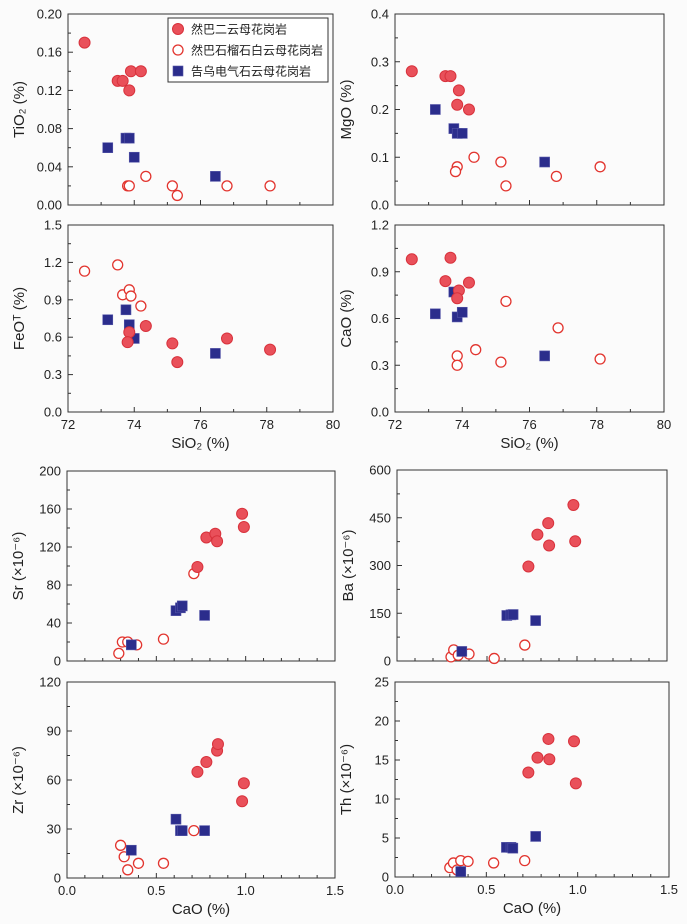 Image resolution: width=687 pixels, height=924 pixels. I want to click on x-tick-label: 0.5, so click(156, 890).